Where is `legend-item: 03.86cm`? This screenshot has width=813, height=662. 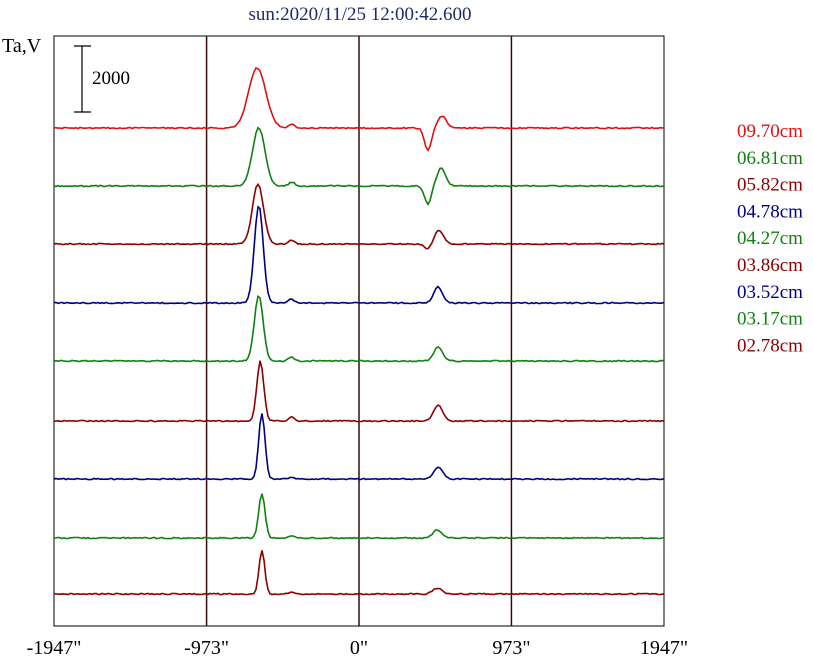
legend-item: 03.86cm is located at coordinates (770, 265).